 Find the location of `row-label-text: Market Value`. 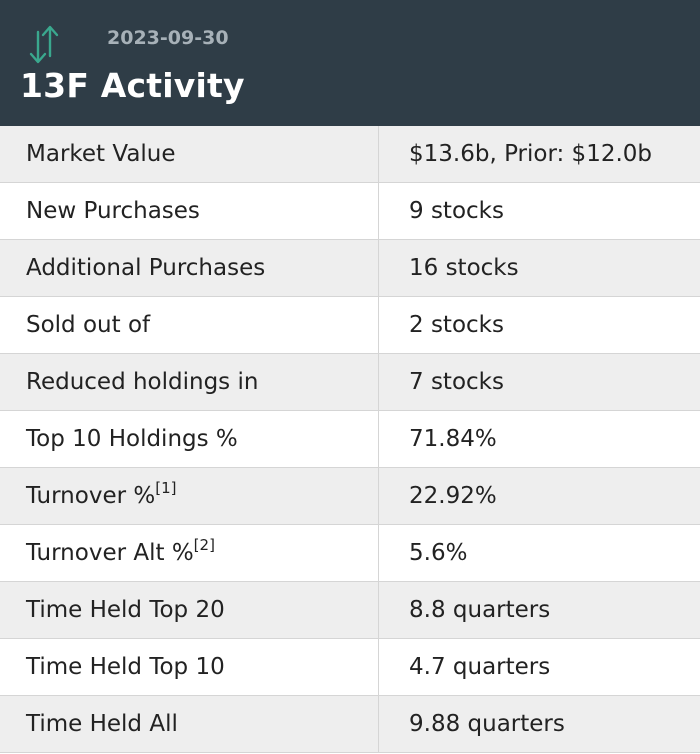

row-label-text: Market Value is located at coordinates (101, 154).